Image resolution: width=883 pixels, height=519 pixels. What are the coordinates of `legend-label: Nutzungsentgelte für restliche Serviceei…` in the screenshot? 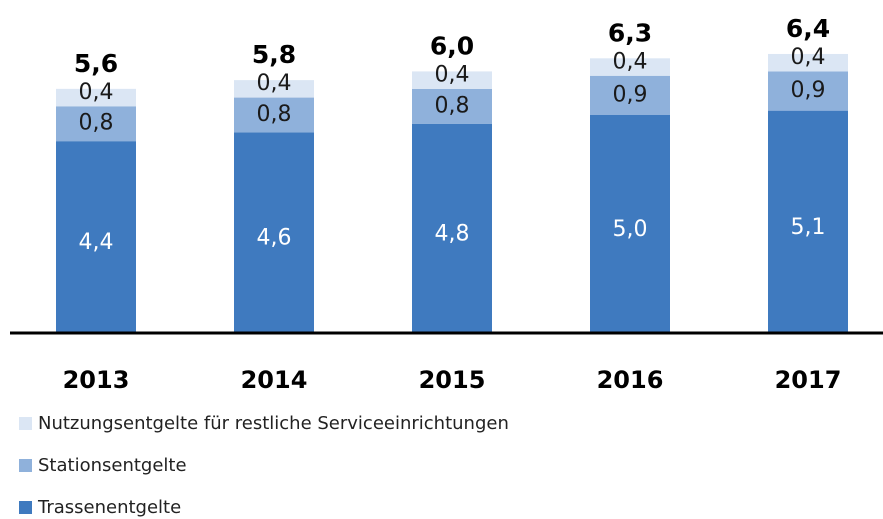 It's located at (273, 423).